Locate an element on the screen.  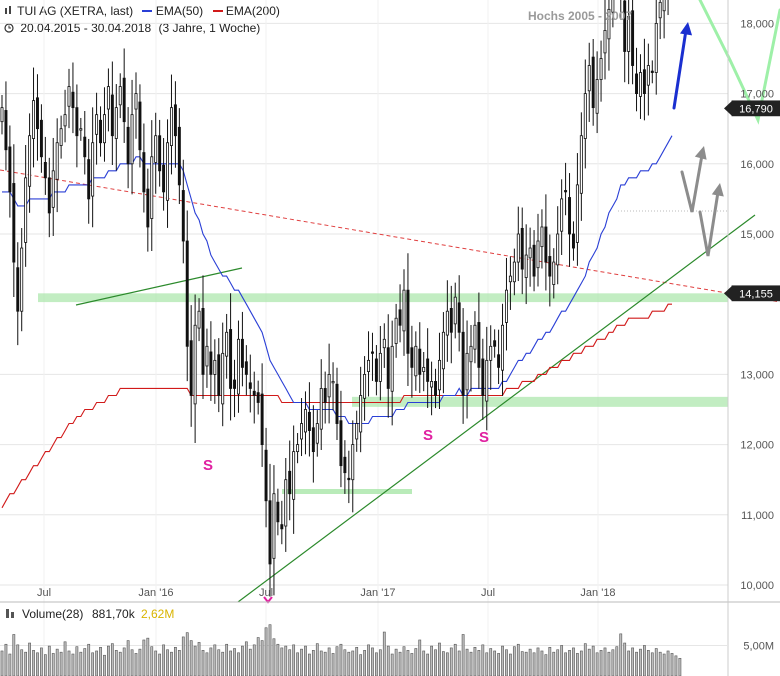
x-tick-label: Jul is located at coordinates (488, 593).